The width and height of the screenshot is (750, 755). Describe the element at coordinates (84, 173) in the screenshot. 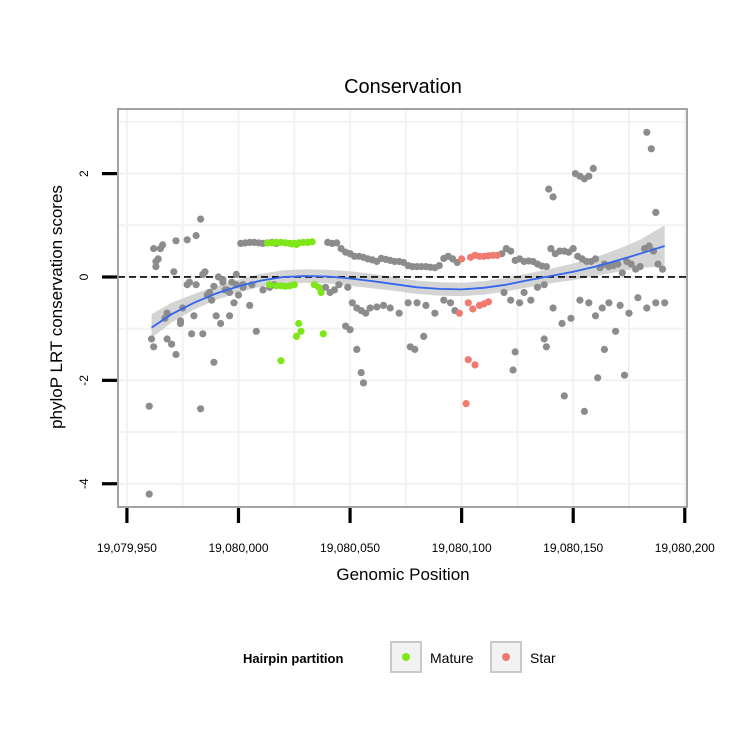

I see `y-tick-label: 2` at that location.